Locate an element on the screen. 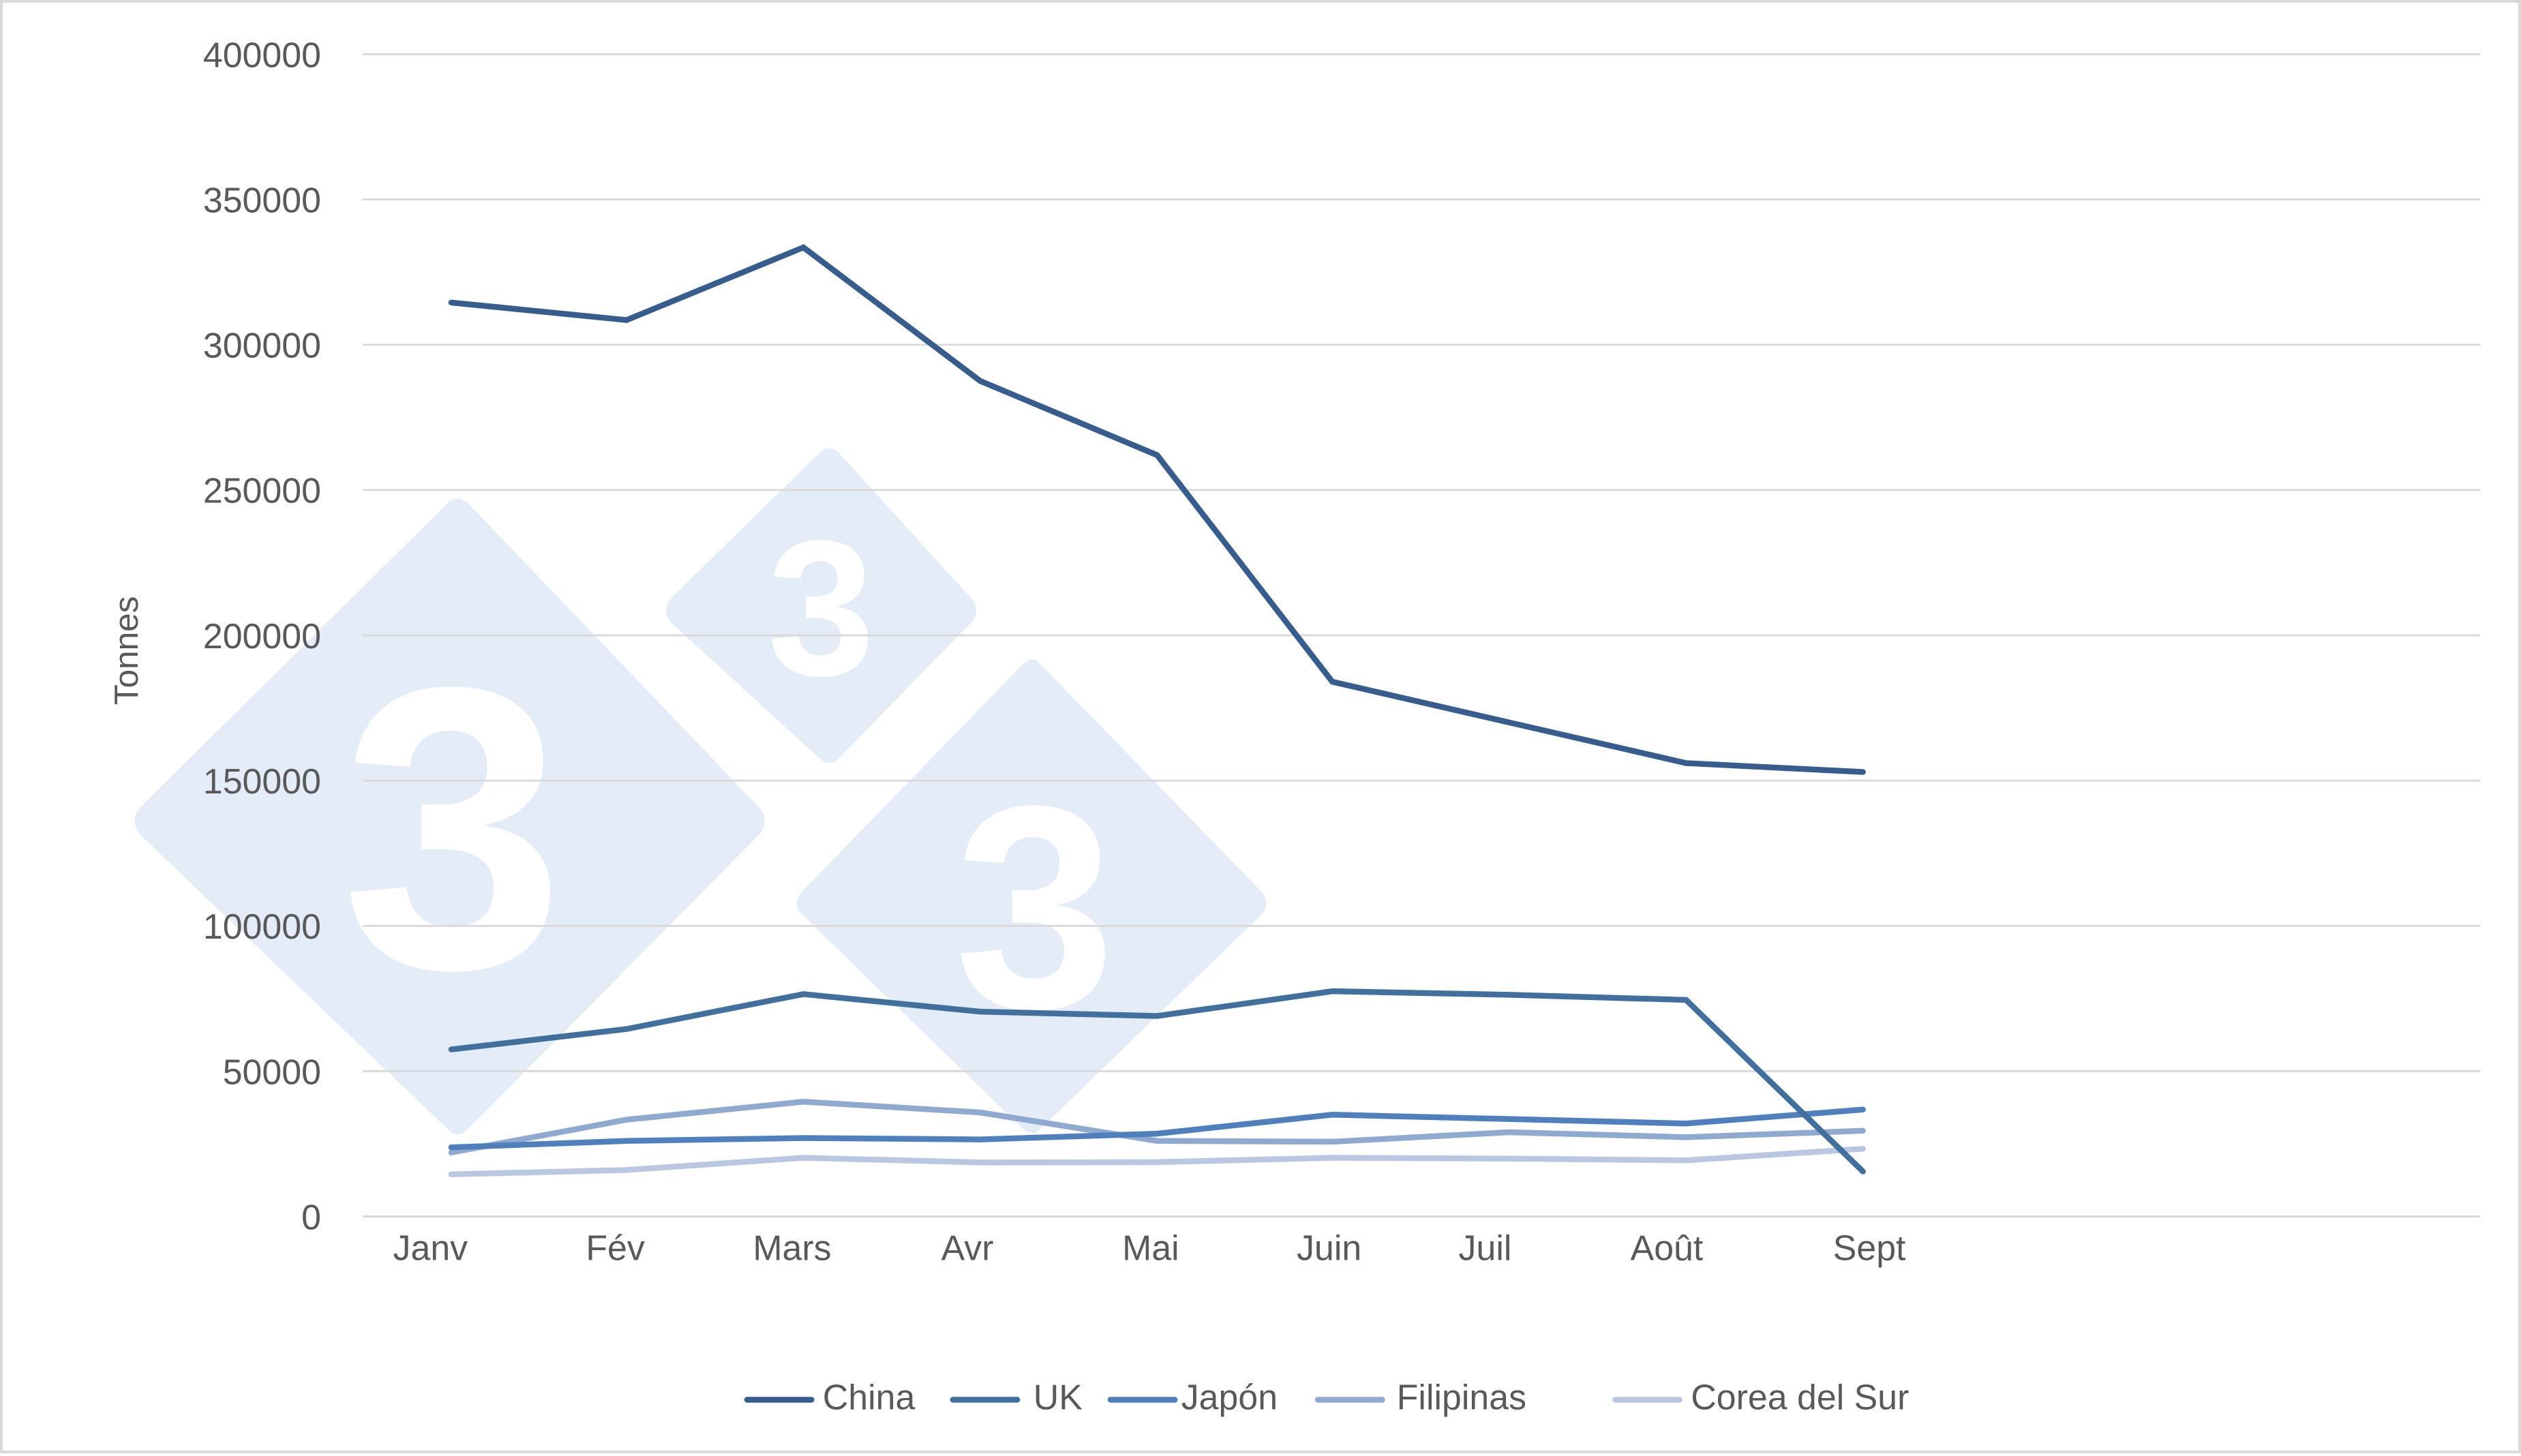  series-line-corea-del-sur is located at coordinates (1157, 1162).